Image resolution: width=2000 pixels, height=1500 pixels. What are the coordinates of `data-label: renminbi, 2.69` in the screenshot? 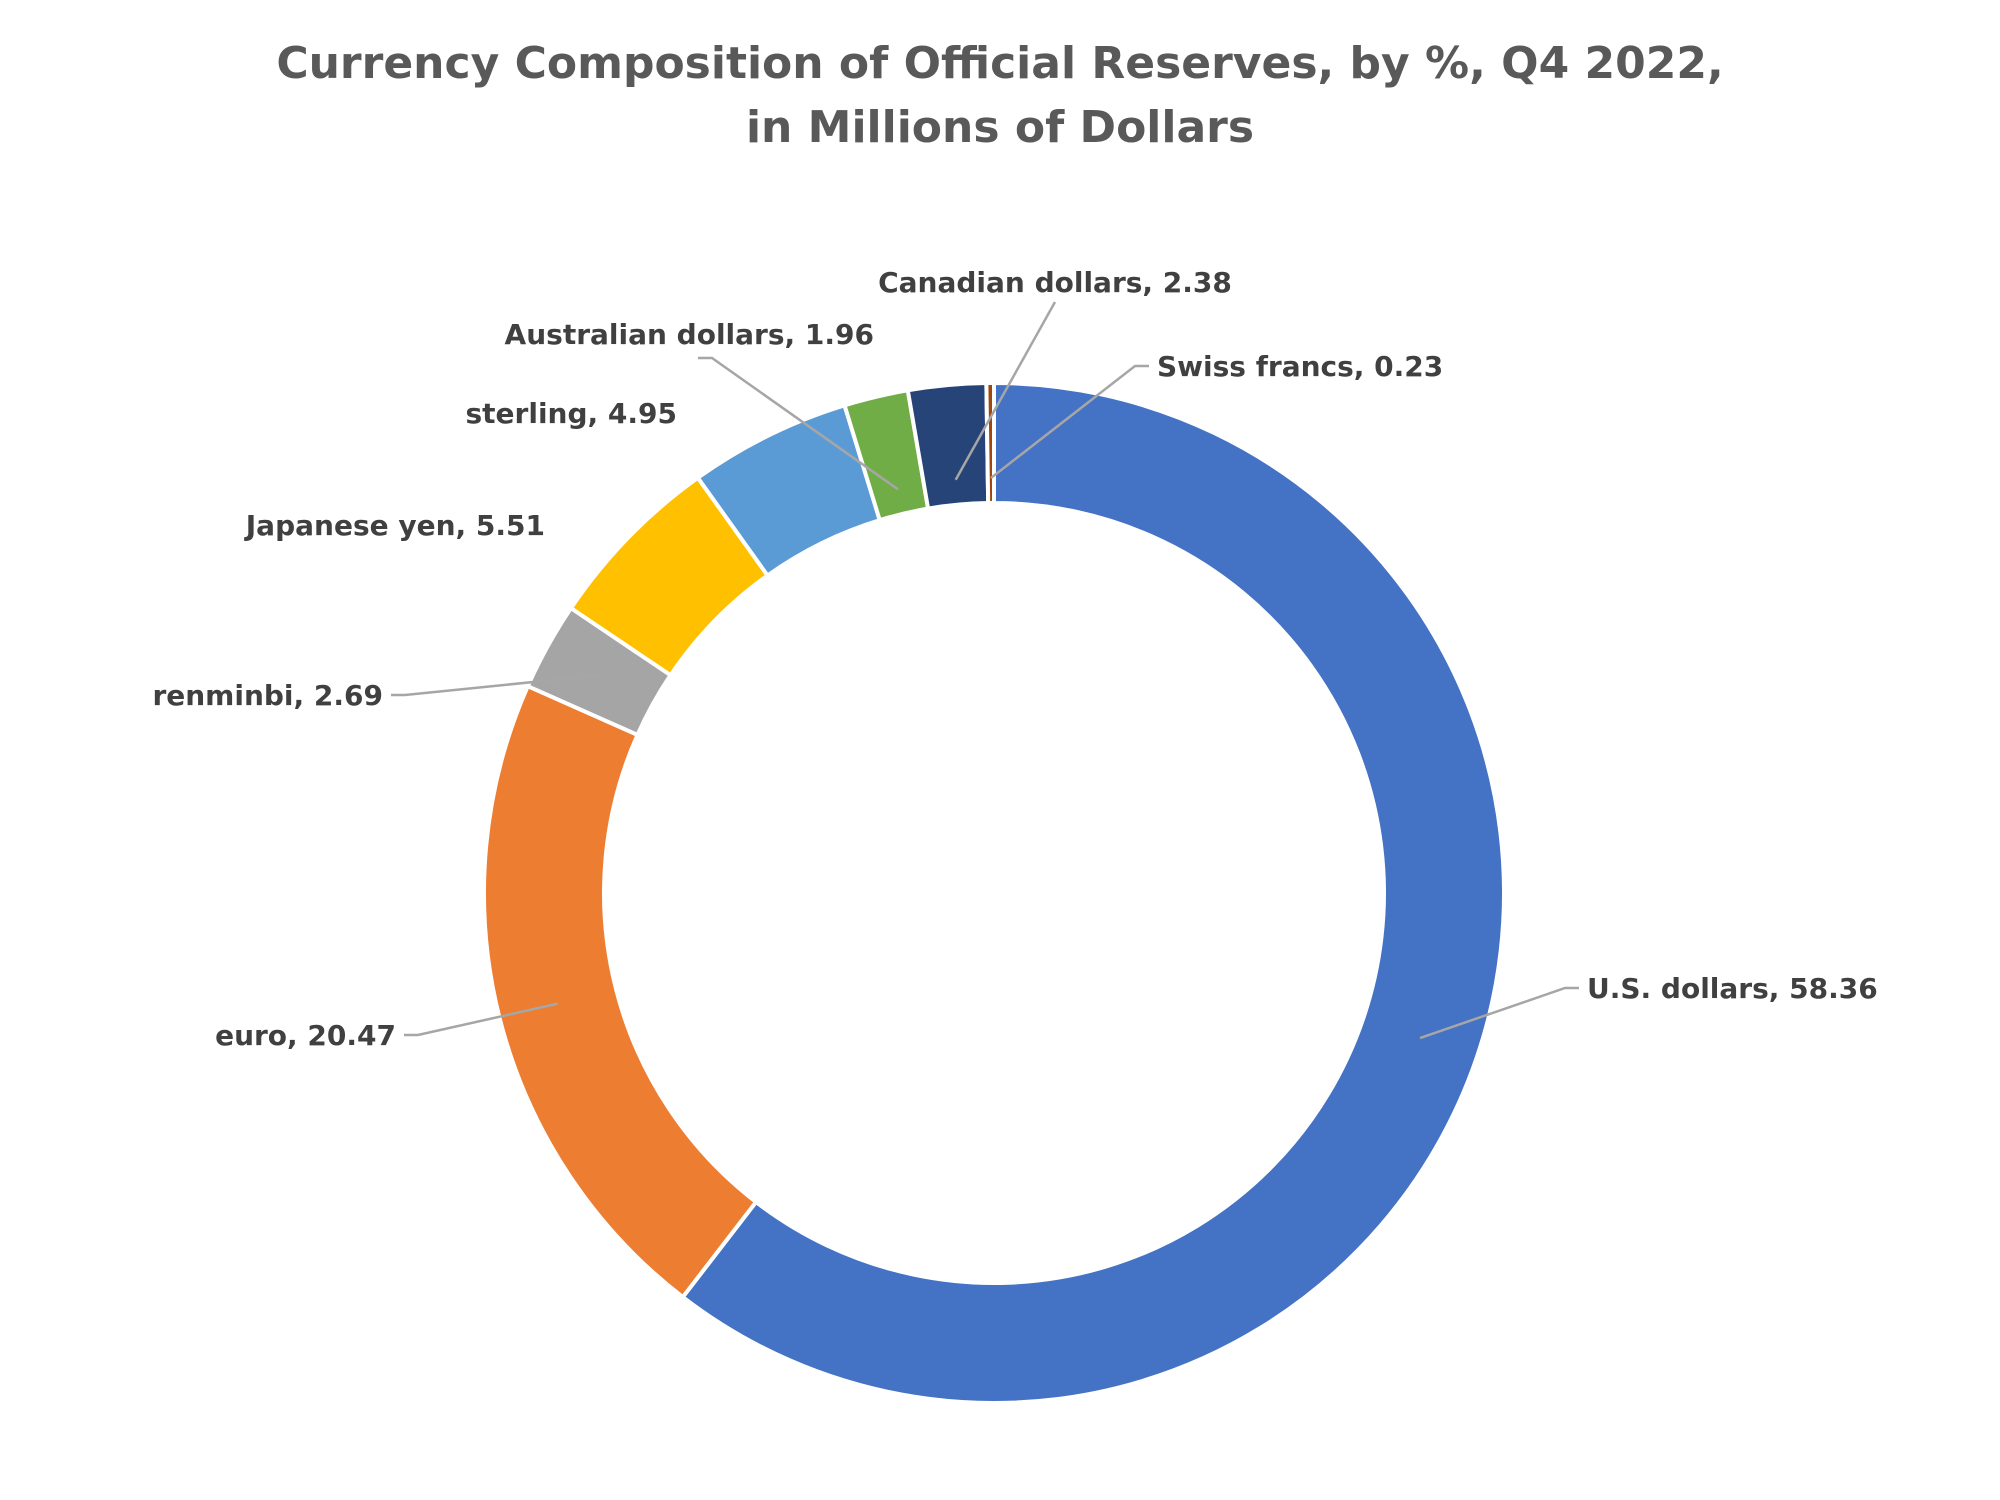 It's located at (267, 695).